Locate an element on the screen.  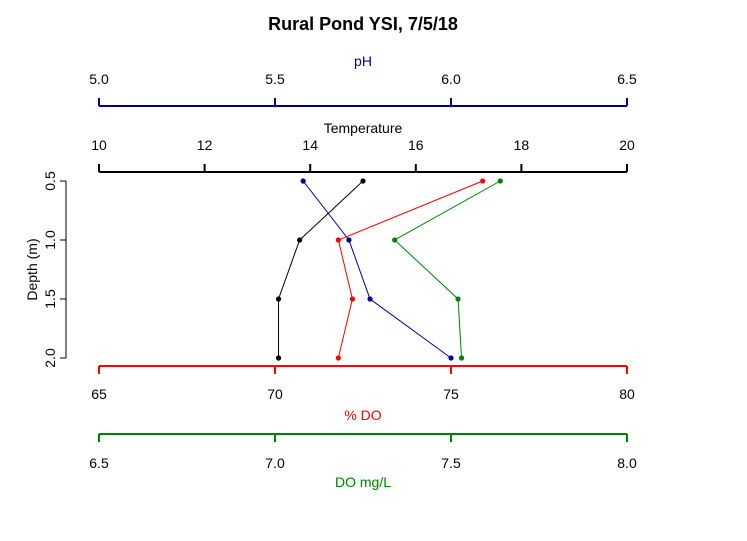
do_mgl-tick-label: 7.0 is located at coordinates (275, 463).